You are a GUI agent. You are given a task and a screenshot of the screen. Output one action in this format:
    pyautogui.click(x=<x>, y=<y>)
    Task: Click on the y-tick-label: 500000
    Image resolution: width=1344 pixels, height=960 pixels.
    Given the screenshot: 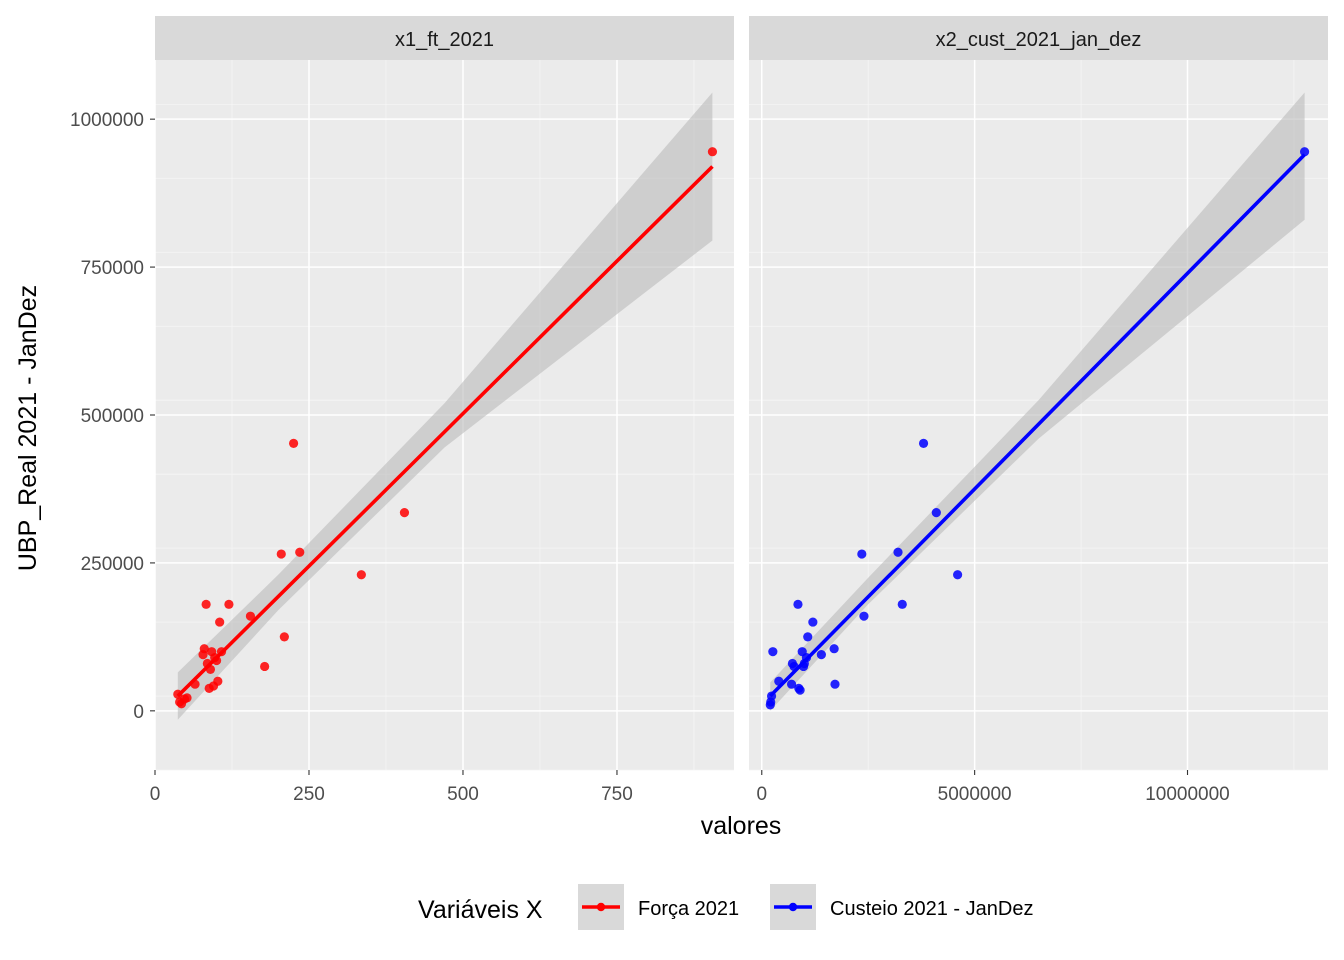 What is the action you would take?
    pyautogui.click(x=112, y=416)
    